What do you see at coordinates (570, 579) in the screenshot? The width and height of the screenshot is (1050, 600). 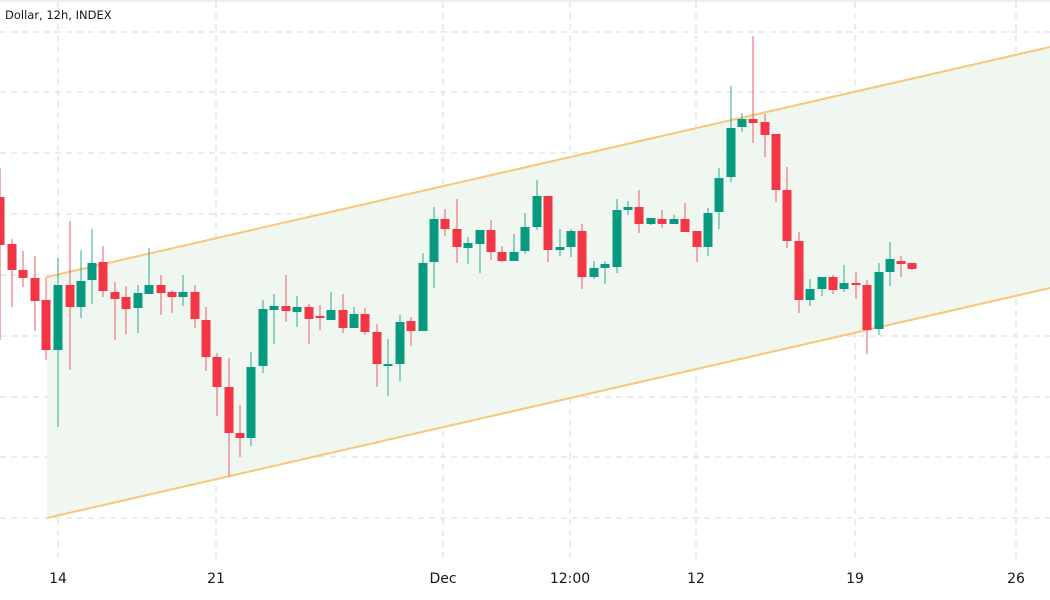 I see `x-axis-label: 12:00` at bounding box center [570, 579].